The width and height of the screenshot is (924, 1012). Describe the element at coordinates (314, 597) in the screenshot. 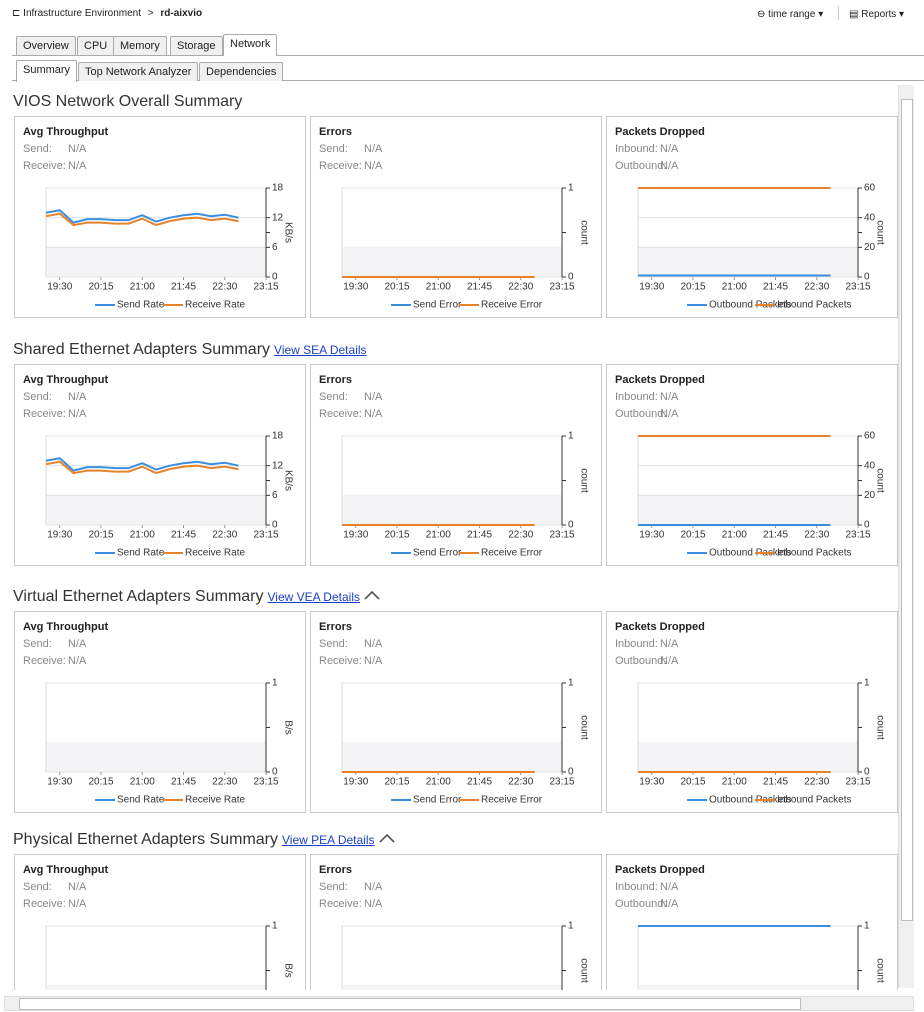

I see `details-link: View VEA Details` at that location.